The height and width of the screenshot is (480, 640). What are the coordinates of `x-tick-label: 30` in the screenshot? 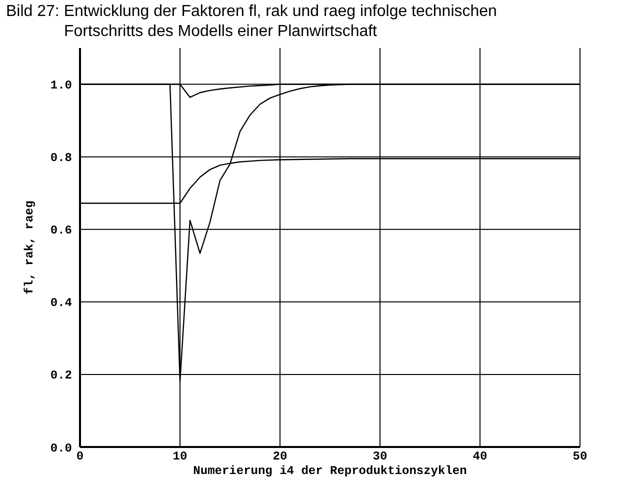 It's located at (380, 457).